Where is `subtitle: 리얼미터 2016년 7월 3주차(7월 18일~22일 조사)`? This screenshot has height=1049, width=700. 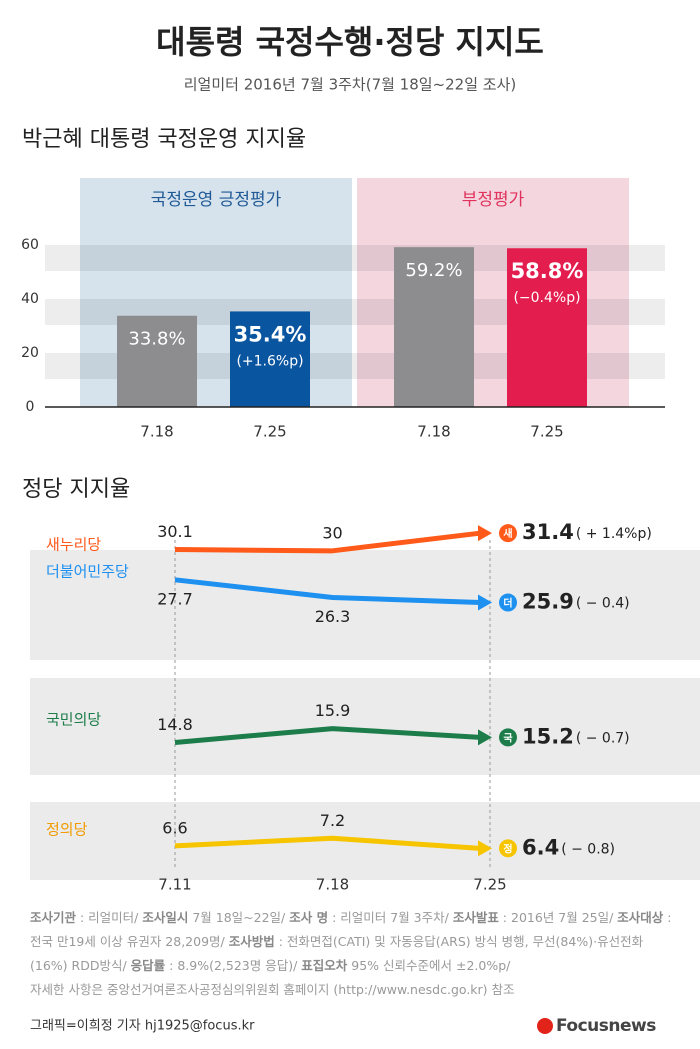 subtitle: 리얼미터 2016년 7월 3주차(7월 18일~22일 조사) is located at coordinates (350, 85).